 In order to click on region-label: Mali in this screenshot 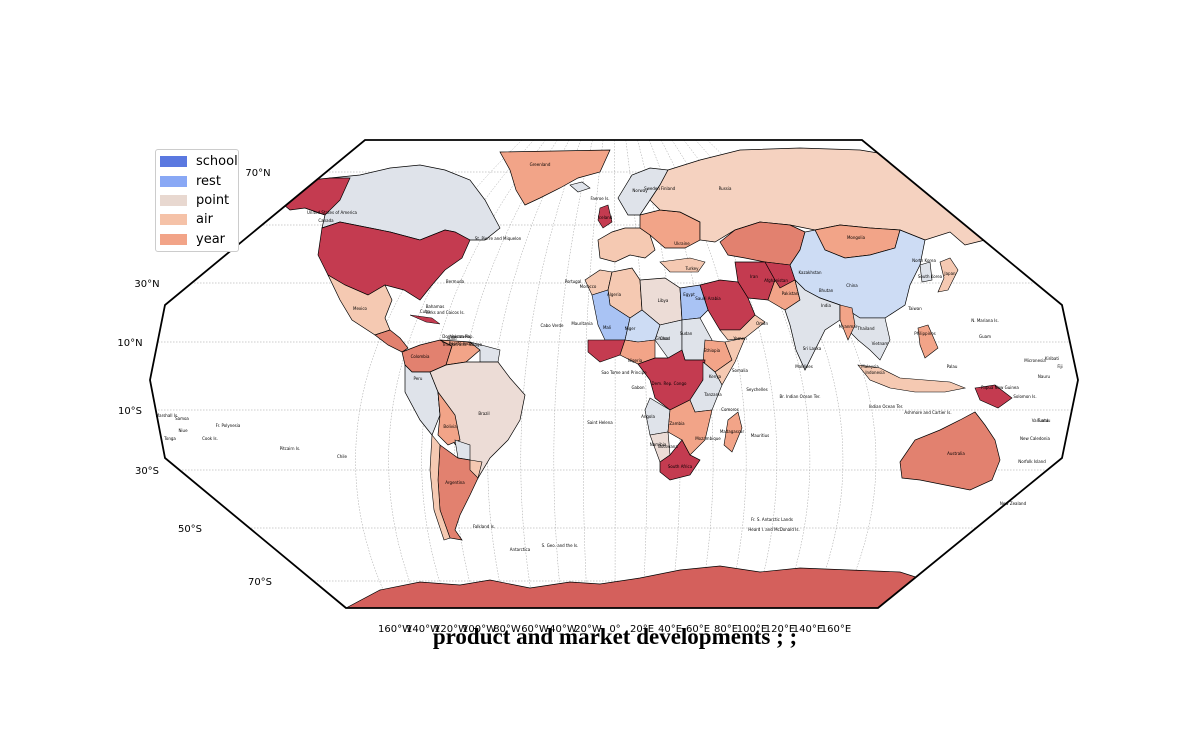, I will do `click(607, 327)`.